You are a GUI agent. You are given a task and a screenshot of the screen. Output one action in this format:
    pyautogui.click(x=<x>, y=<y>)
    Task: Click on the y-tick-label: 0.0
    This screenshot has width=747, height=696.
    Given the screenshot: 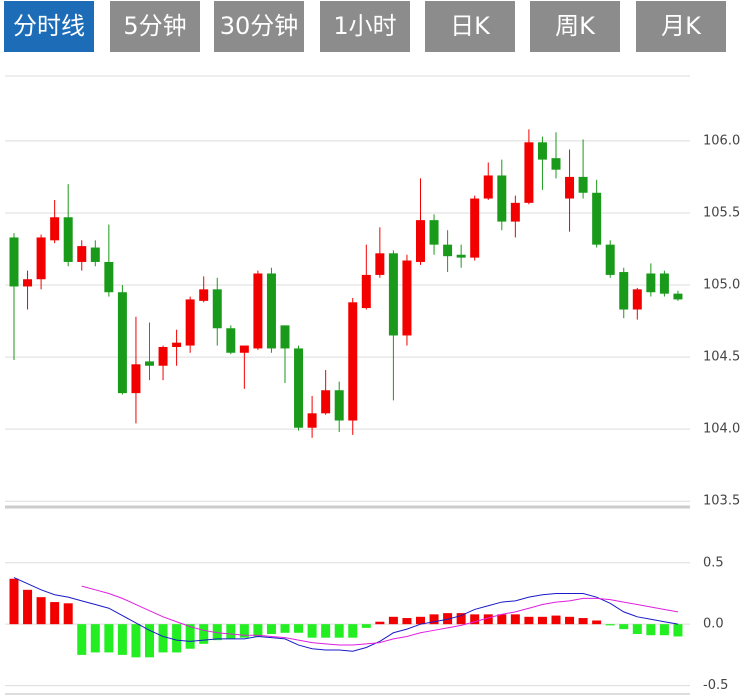 What is the action you would take?
    pyautogui.click(x=713, y=624)
    